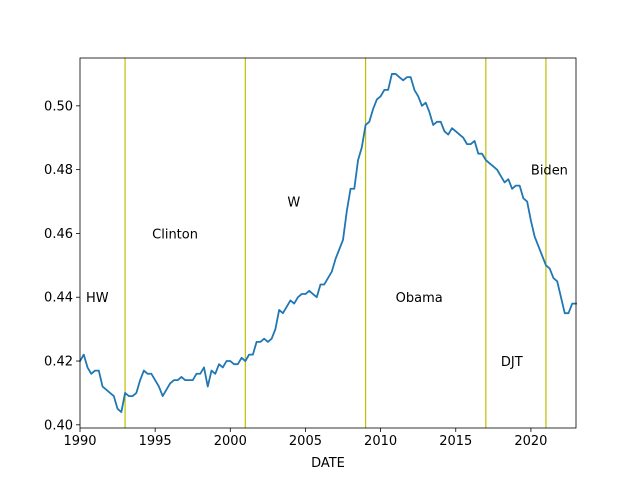 Image resolution: width=640 pixels, height=480 pixels. Describe the element at coordinates (97, 298) in the screenshot. I see `president-label: HW` at that location.